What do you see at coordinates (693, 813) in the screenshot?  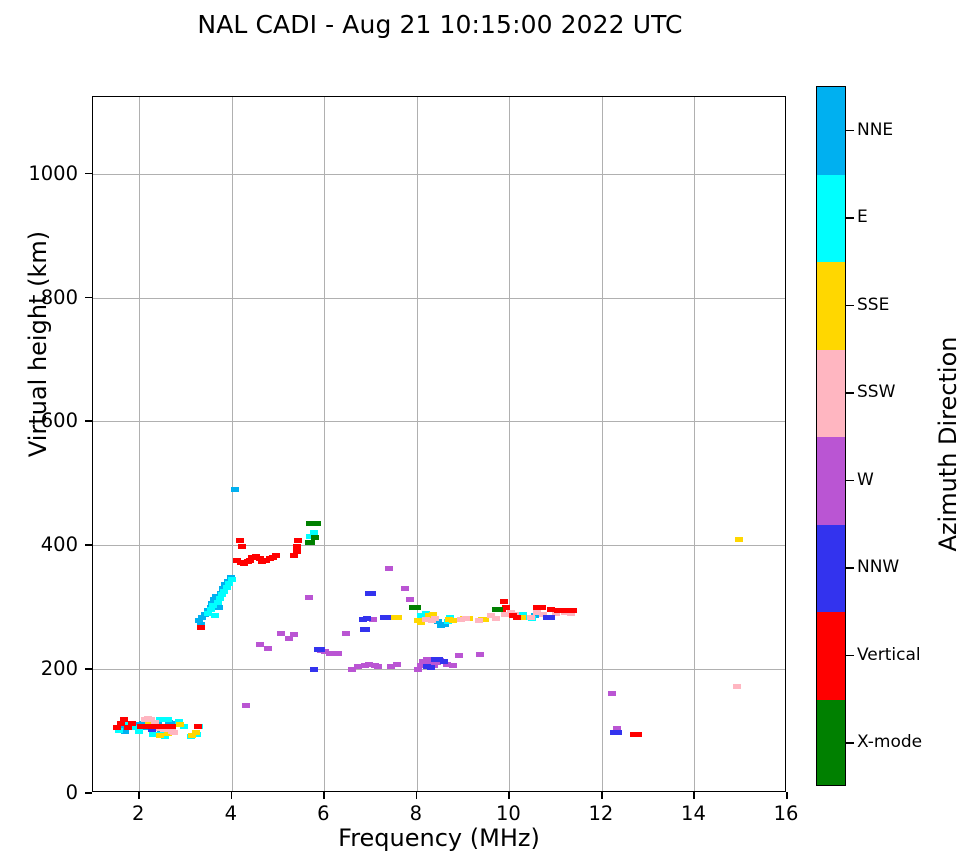 I see `x-tick-label: 14` at bounding box center [693, 813].